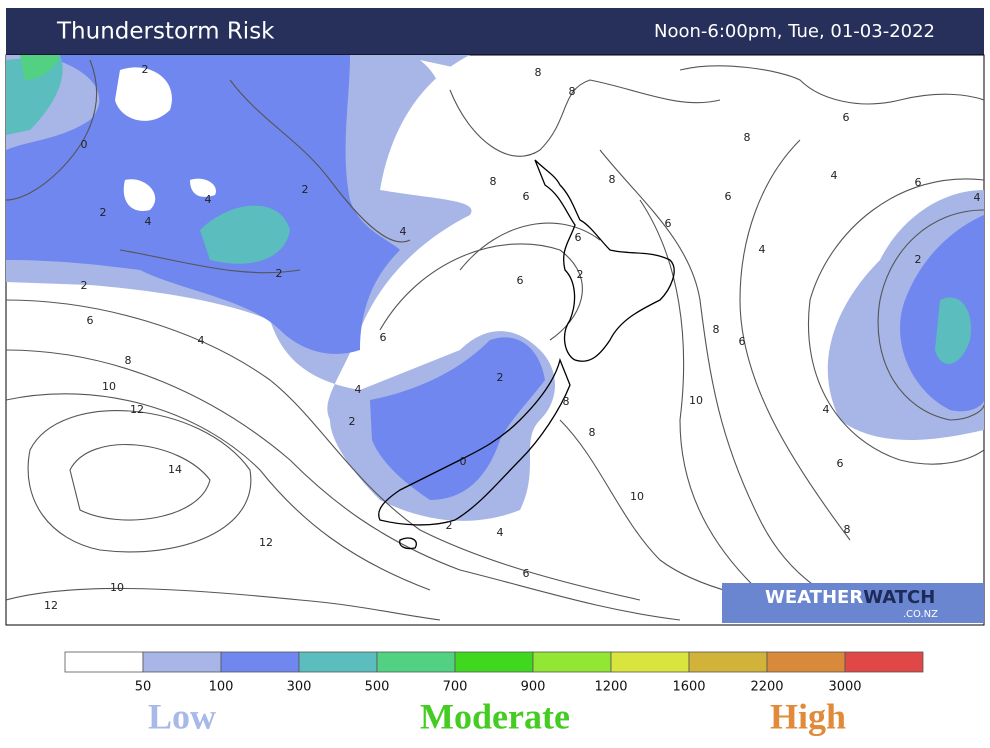  I want to click on logo-text: WEATHERWATCH, so click(850, 597).